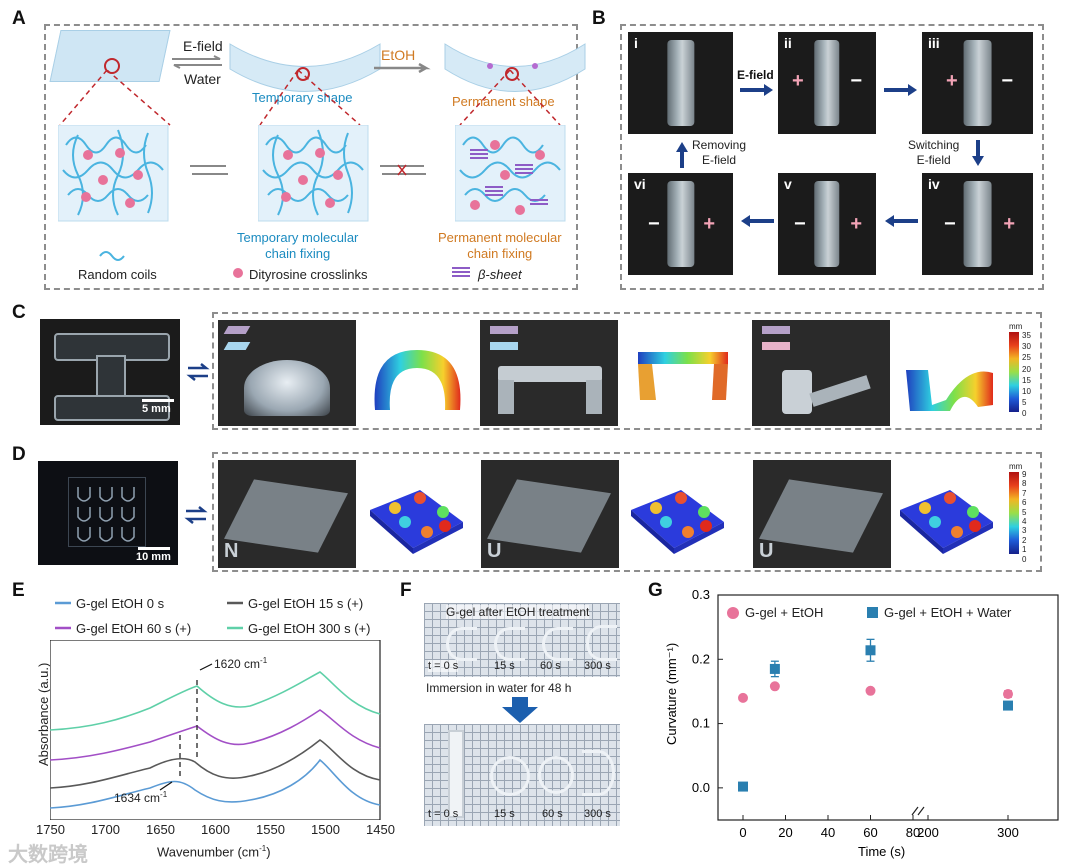 The height and width of the screenshot is (868, 1080). I want to click on legend-g-0: G-gel + EtOH, so click(784, 612).